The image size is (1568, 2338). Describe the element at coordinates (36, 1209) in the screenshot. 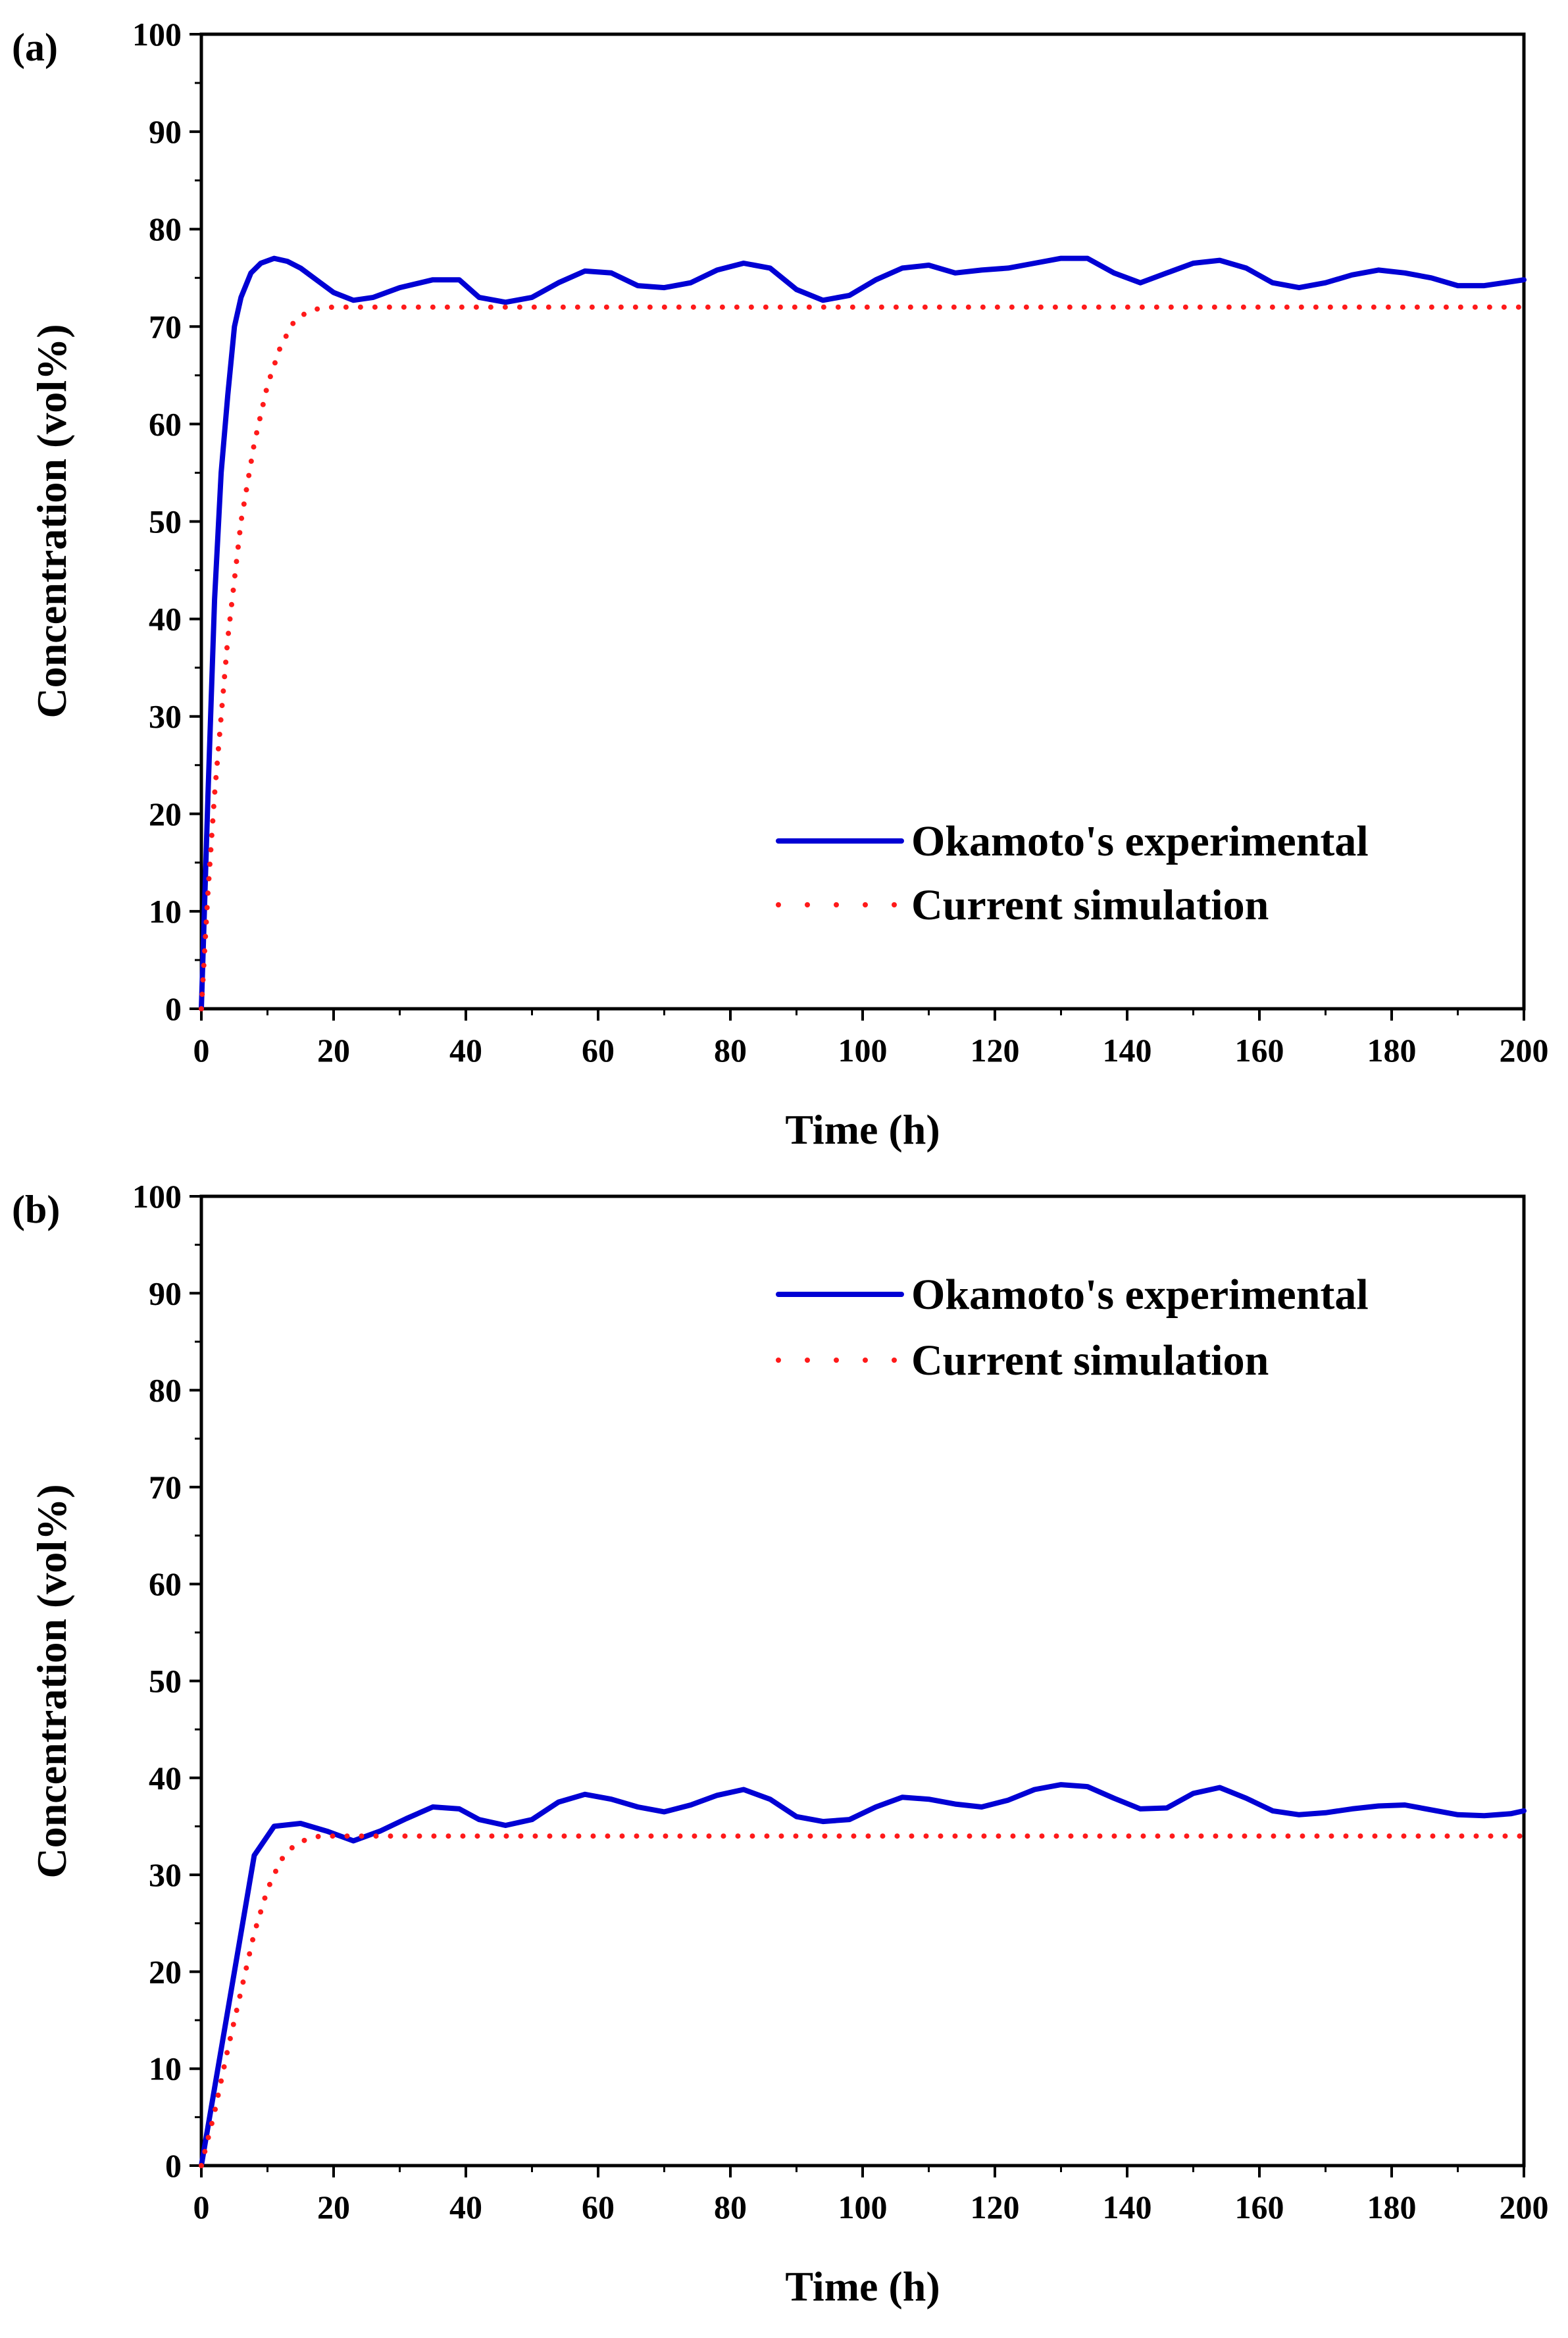

I see `panel-label: (b)` at that location.